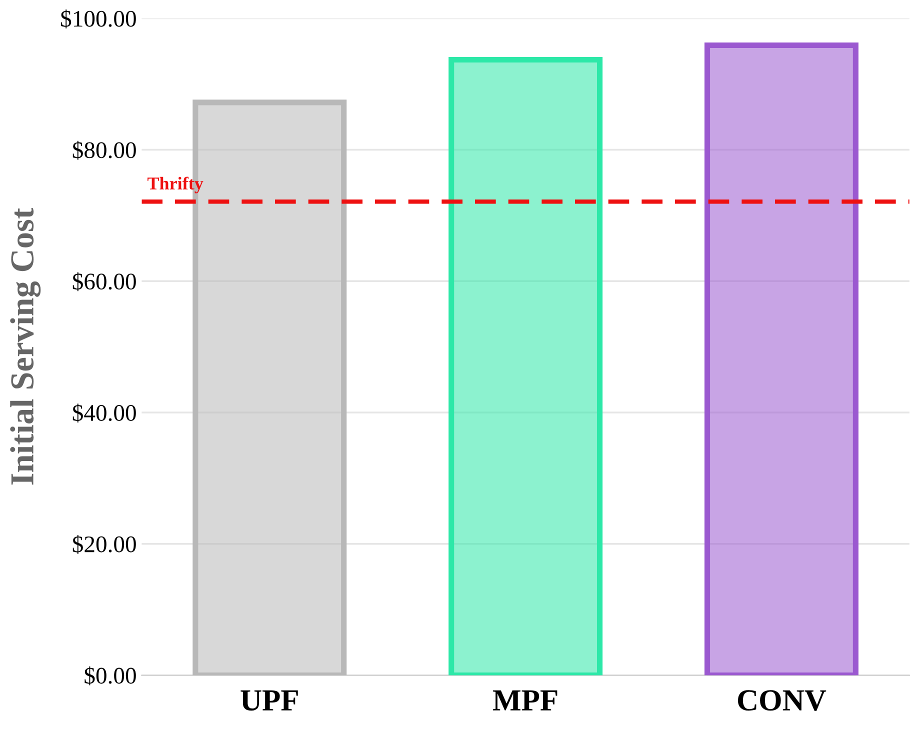  I want to click on ref-line-label: Thrifty, so click(176, 185).